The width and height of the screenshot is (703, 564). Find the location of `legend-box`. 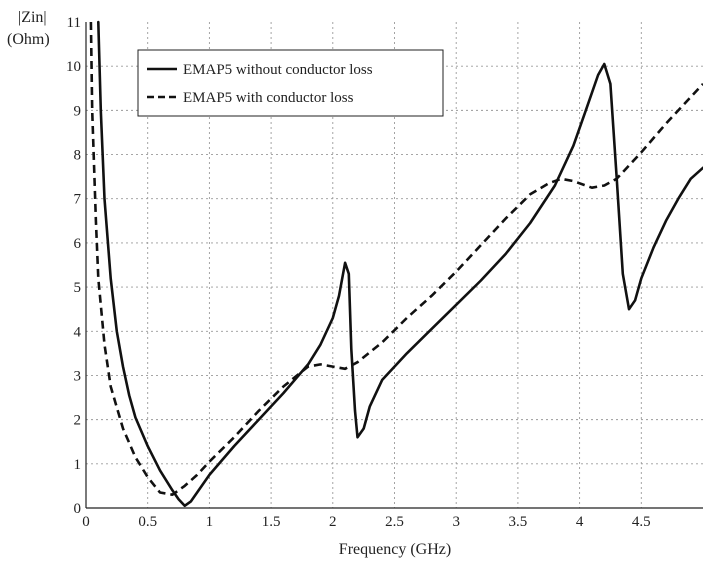

legend-box is located at coordinates (290, 83).